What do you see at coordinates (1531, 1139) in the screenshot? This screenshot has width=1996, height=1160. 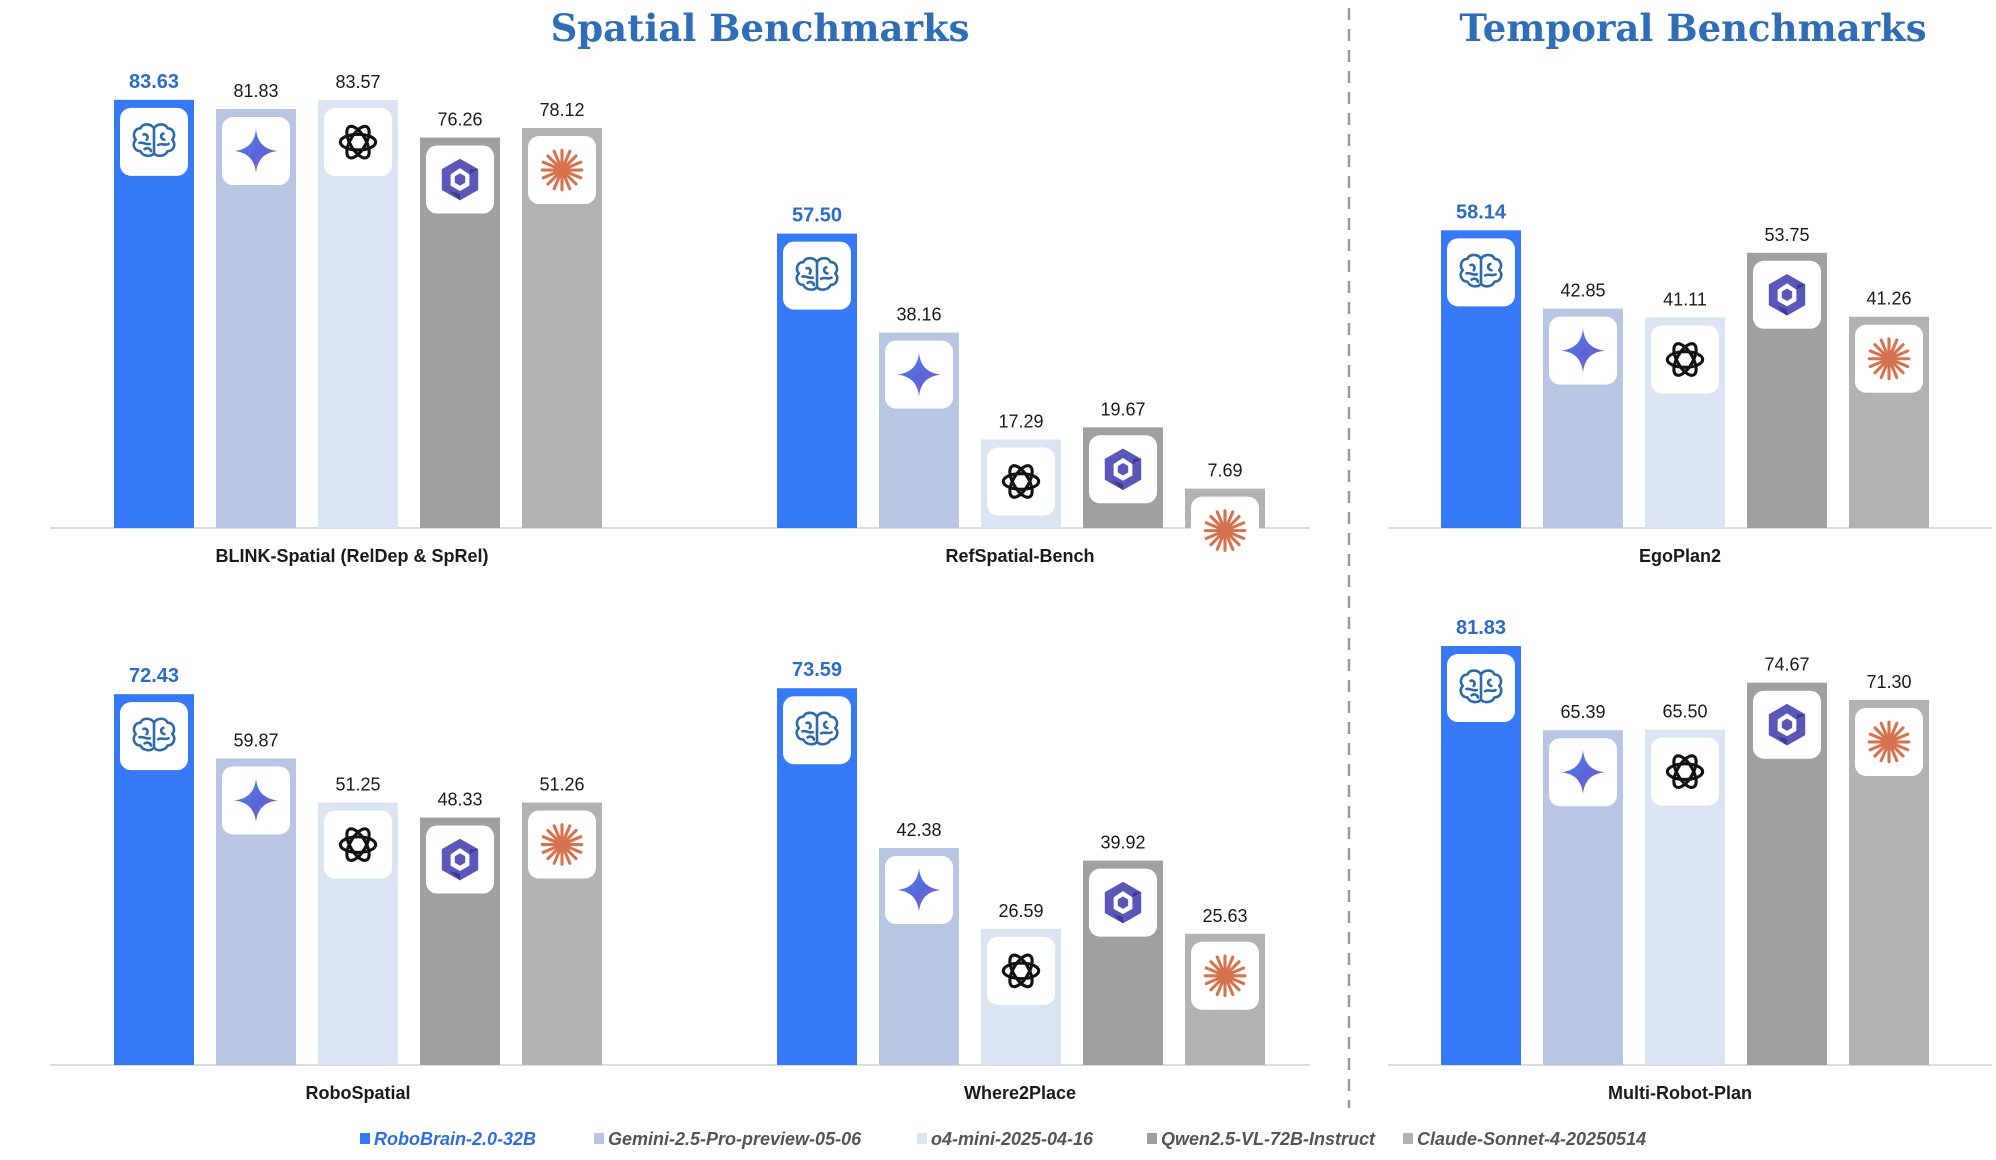 I see `legend-label: Claude-Sonnet-4-20250514` at bounding box center [1531, 1139].